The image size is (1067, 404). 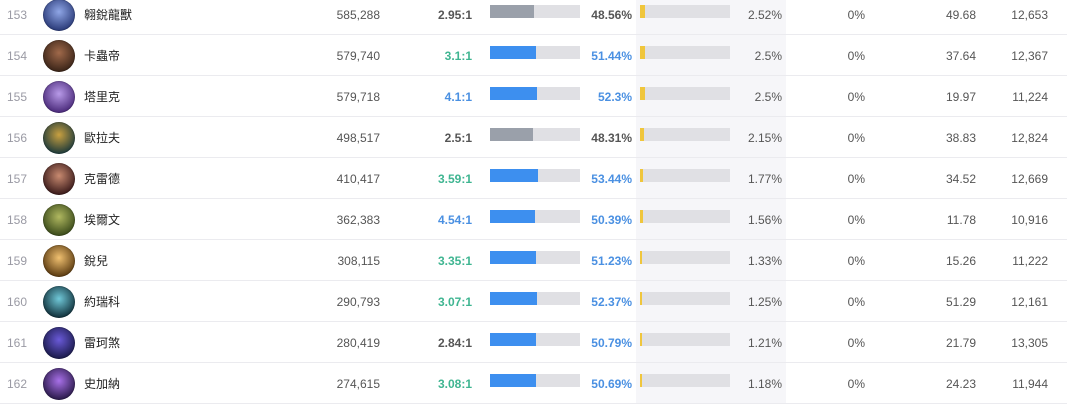 I want to click on champion-name: 翱銳龍獸, so click(x=108, y=15).